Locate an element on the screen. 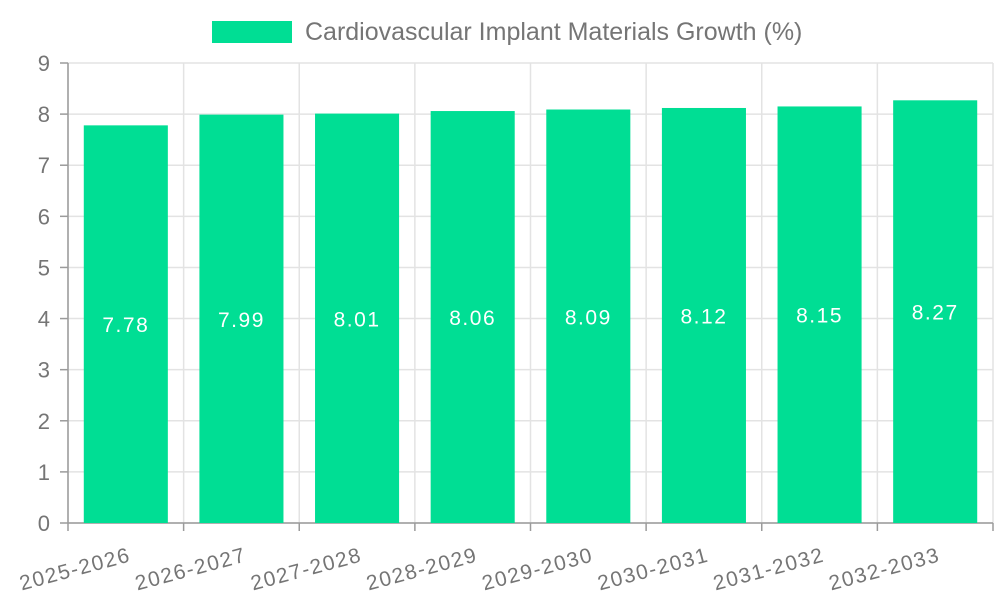 The image size is (1000, 600). bar-value-label: 8.09 is located at coordinates (588, 317).